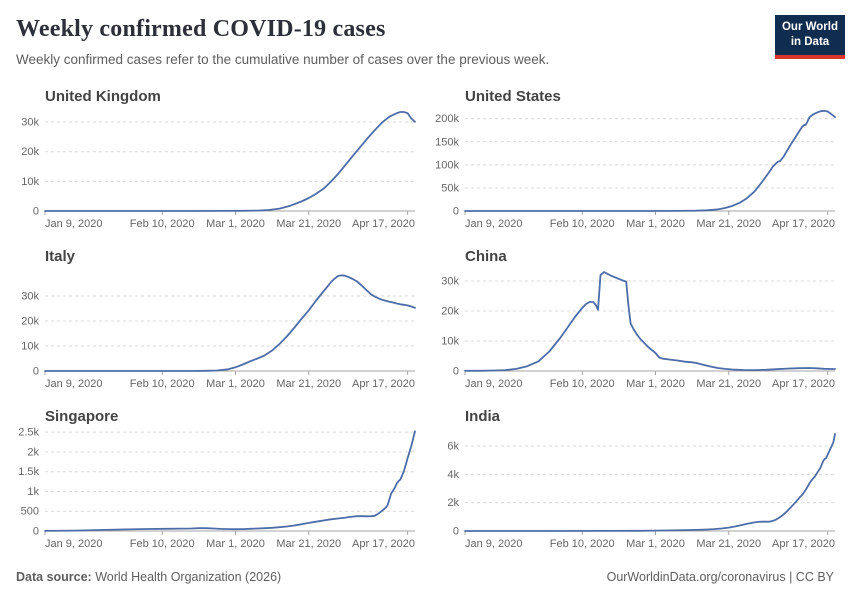 The height and width of the screenshot is (600, 850). Describe the element at coordinates (810, 41) in the screenshot. I see `owid-logo-line2: in Data` at that location.